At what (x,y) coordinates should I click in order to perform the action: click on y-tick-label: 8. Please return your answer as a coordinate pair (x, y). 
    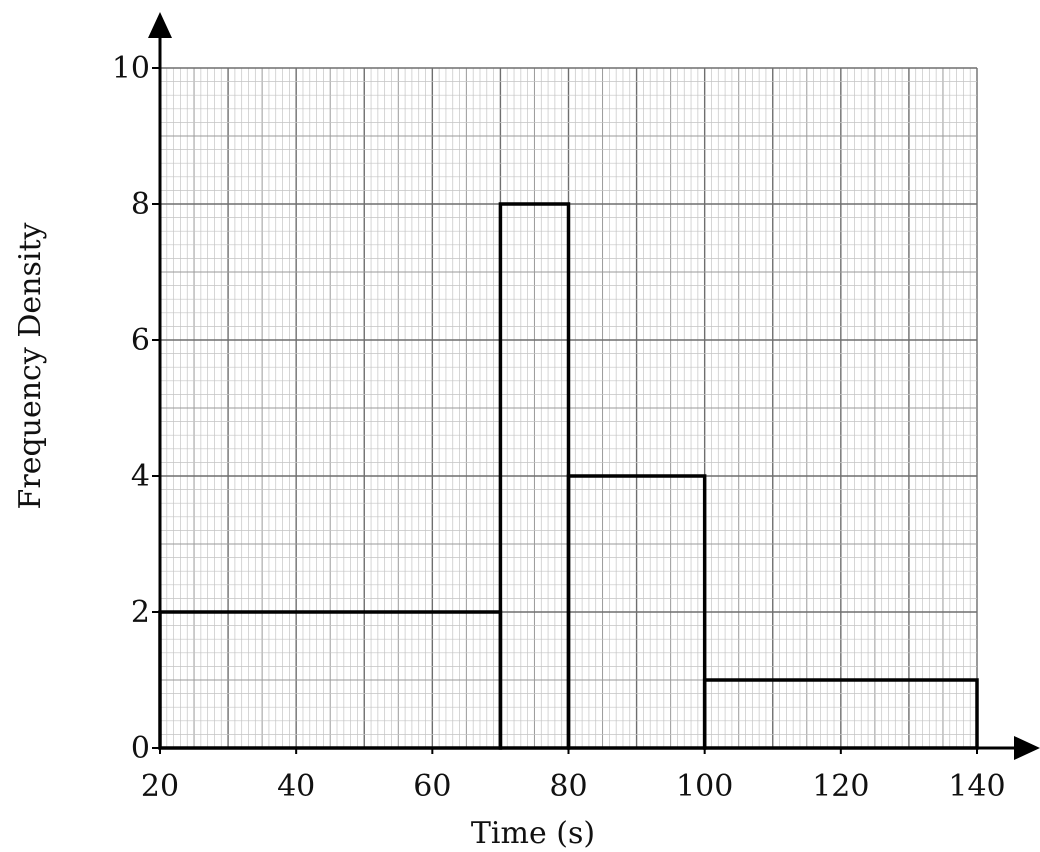
    Looking at the image, I should click on (140, 204).